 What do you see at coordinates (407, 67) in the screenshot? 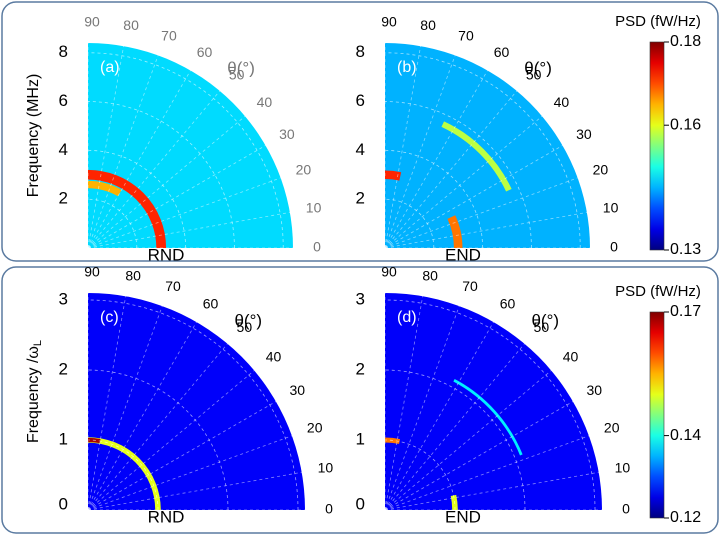
I see `panel-label: (b)` at bounding box center [407, 67].